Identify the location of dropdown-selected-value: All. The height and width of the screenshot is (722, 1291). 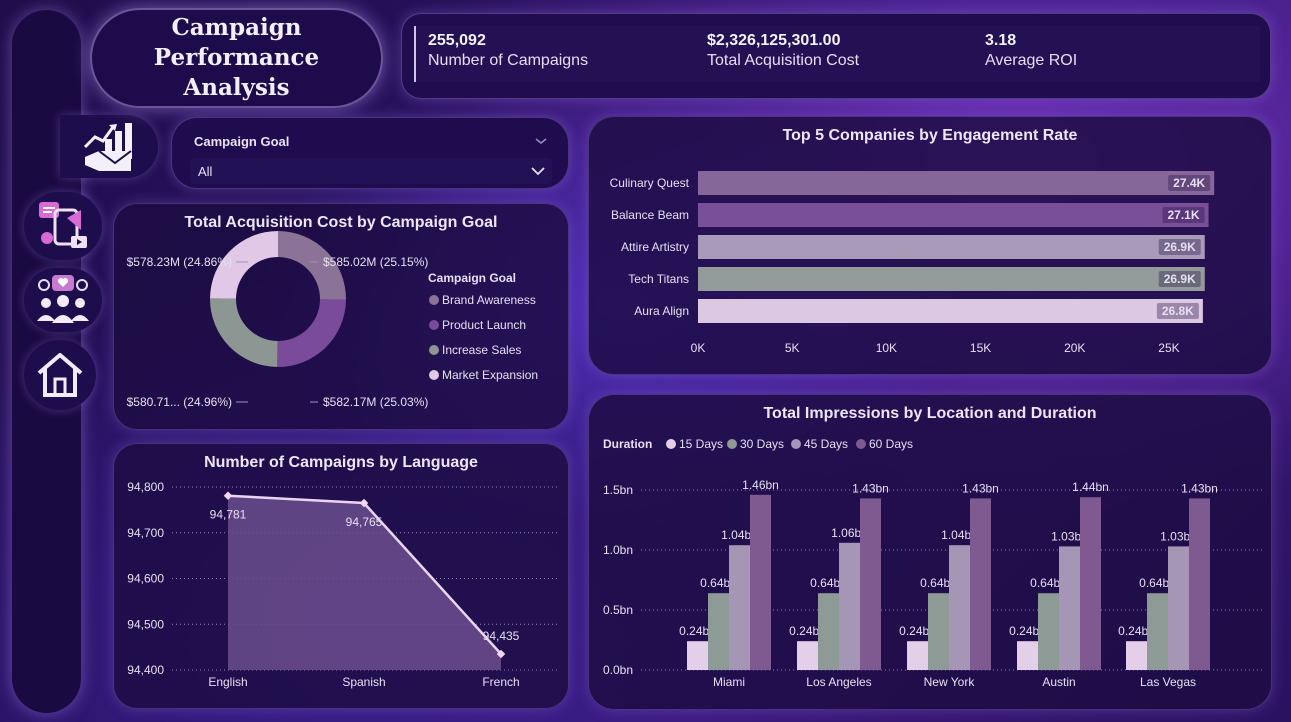
(205, 171).